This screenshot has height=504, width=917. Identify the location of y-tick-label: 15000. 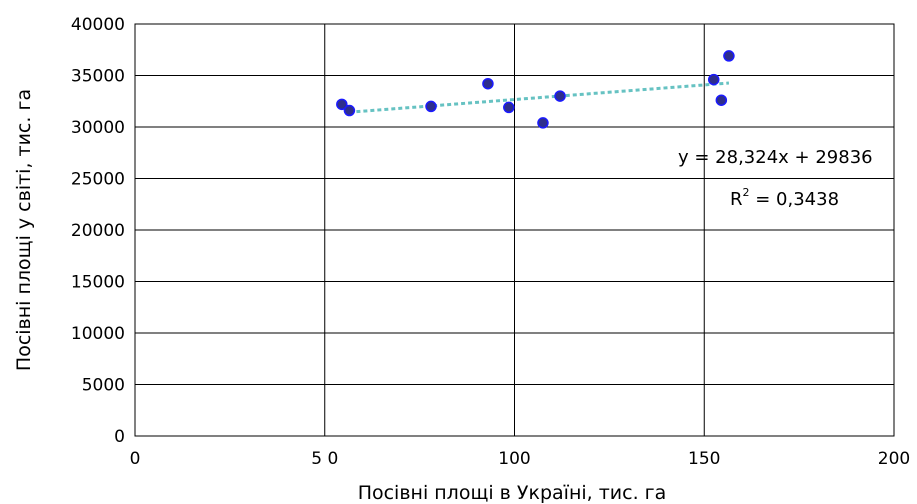
(98, 283).